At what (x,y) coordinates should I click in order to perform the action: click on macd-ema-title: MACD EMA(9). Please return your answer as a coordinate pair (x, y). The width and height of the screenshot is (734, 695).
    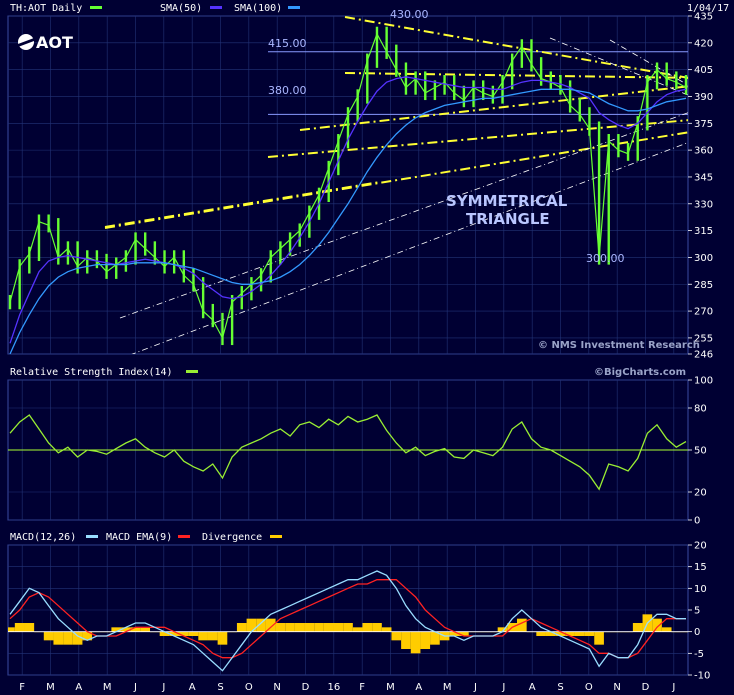
    Looking at the image, I should click on (139, 537).